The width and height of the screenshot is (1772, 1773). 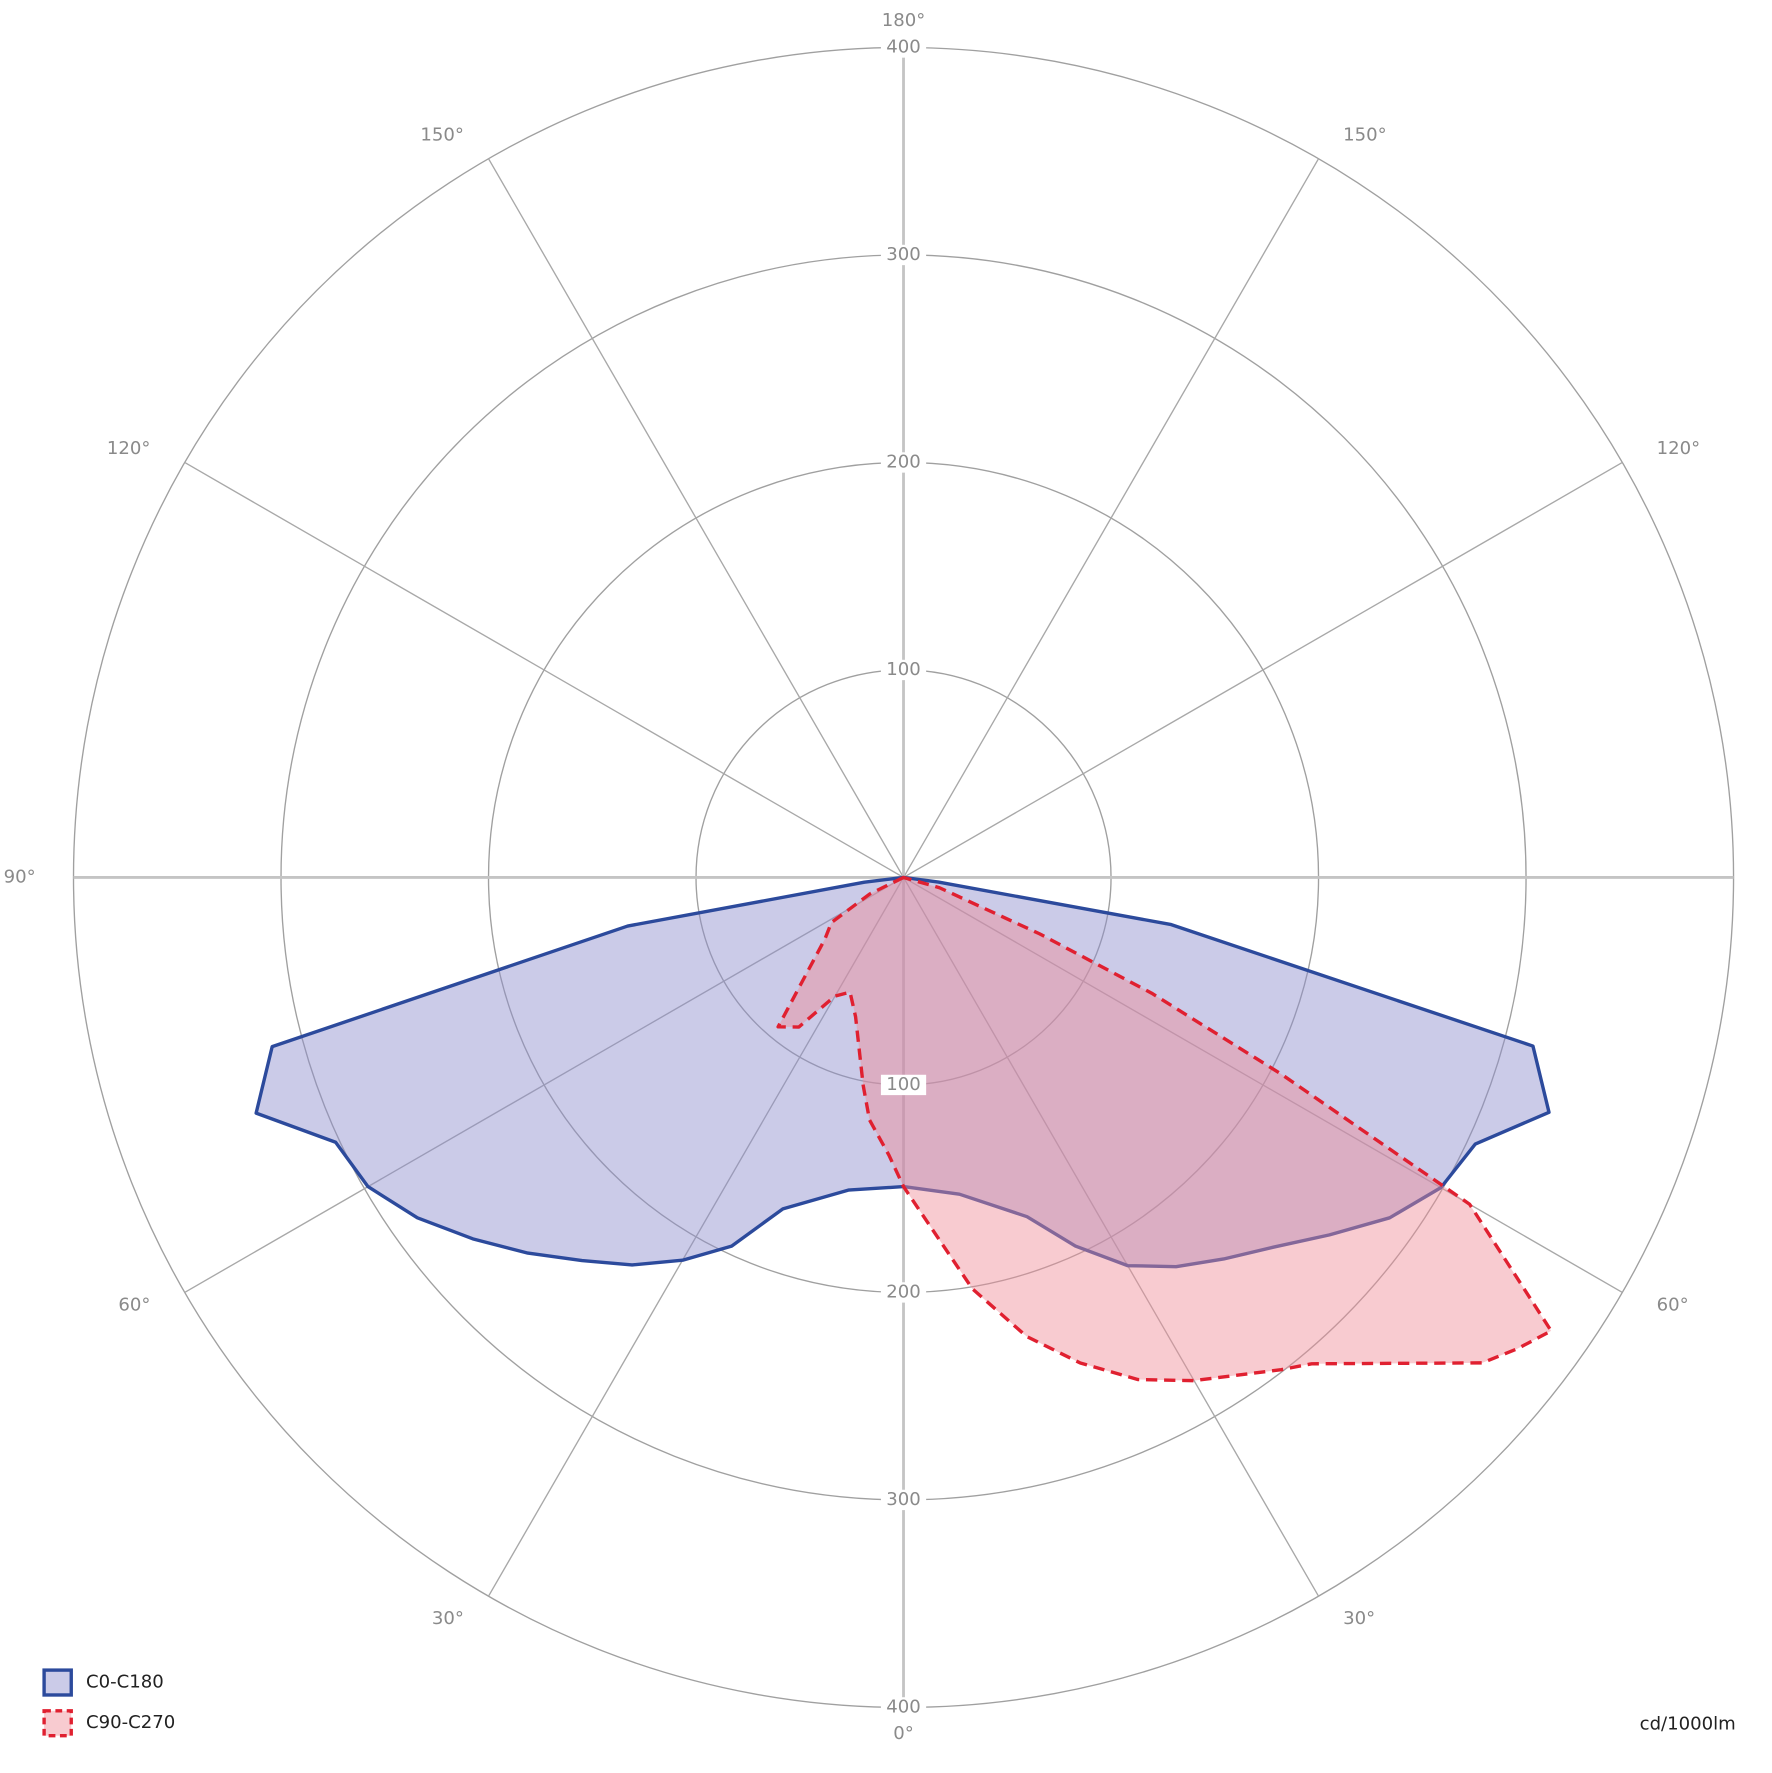 What do you see at coordinates (1688, 1723) in the screenshot?
I see `unit-label: cd/1000lm` at bounding box center [1688, 1723].